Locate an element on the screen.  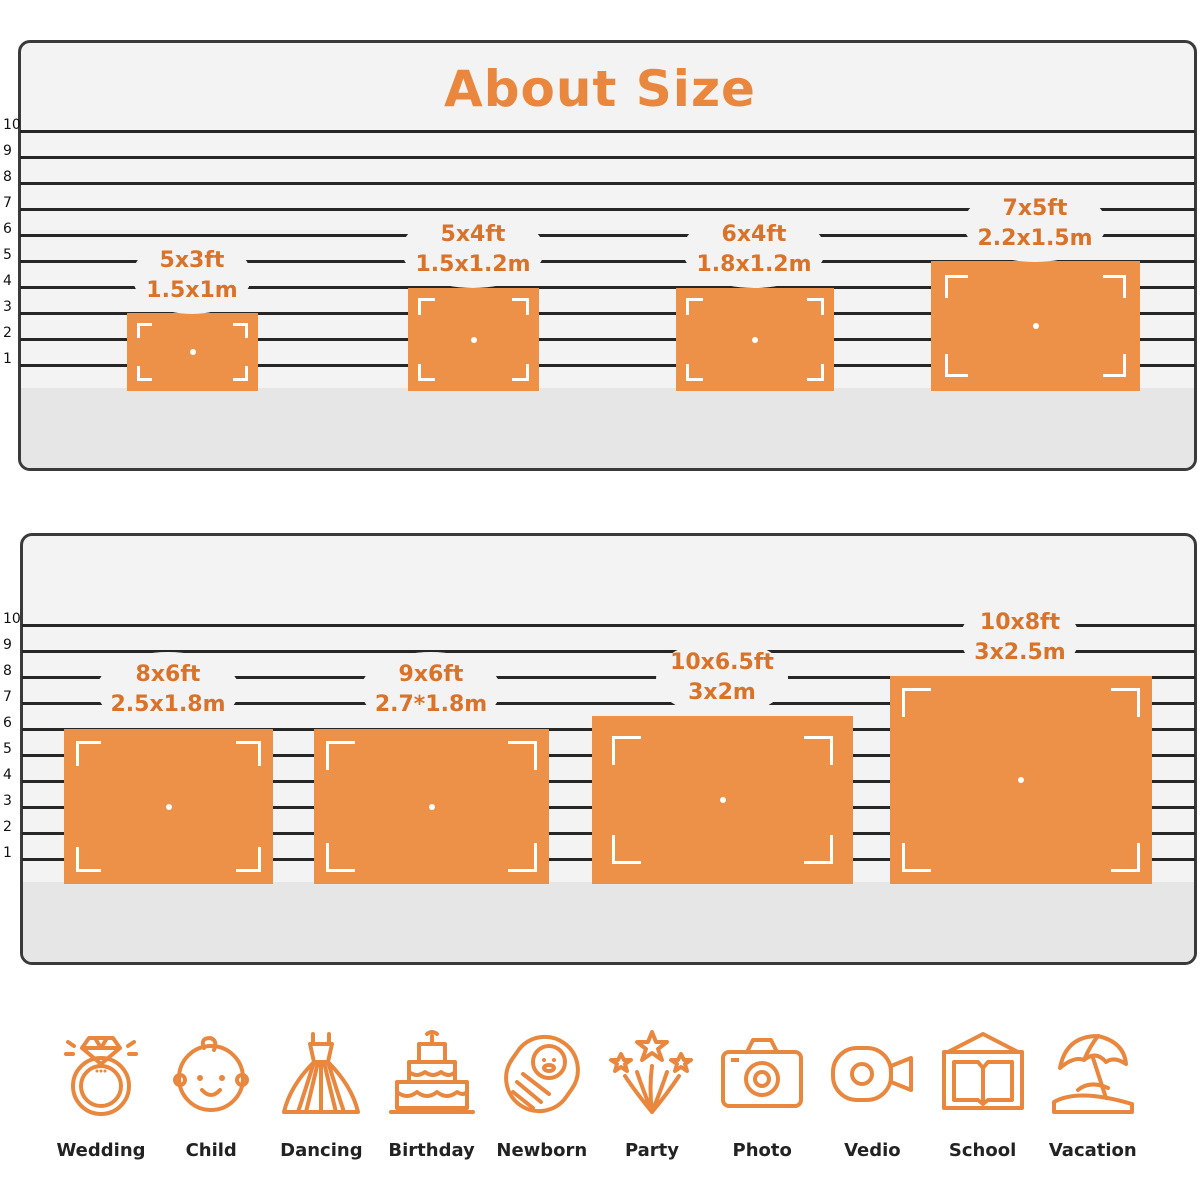
scale-tick-label: 6 is located at coordinates (7, 723).